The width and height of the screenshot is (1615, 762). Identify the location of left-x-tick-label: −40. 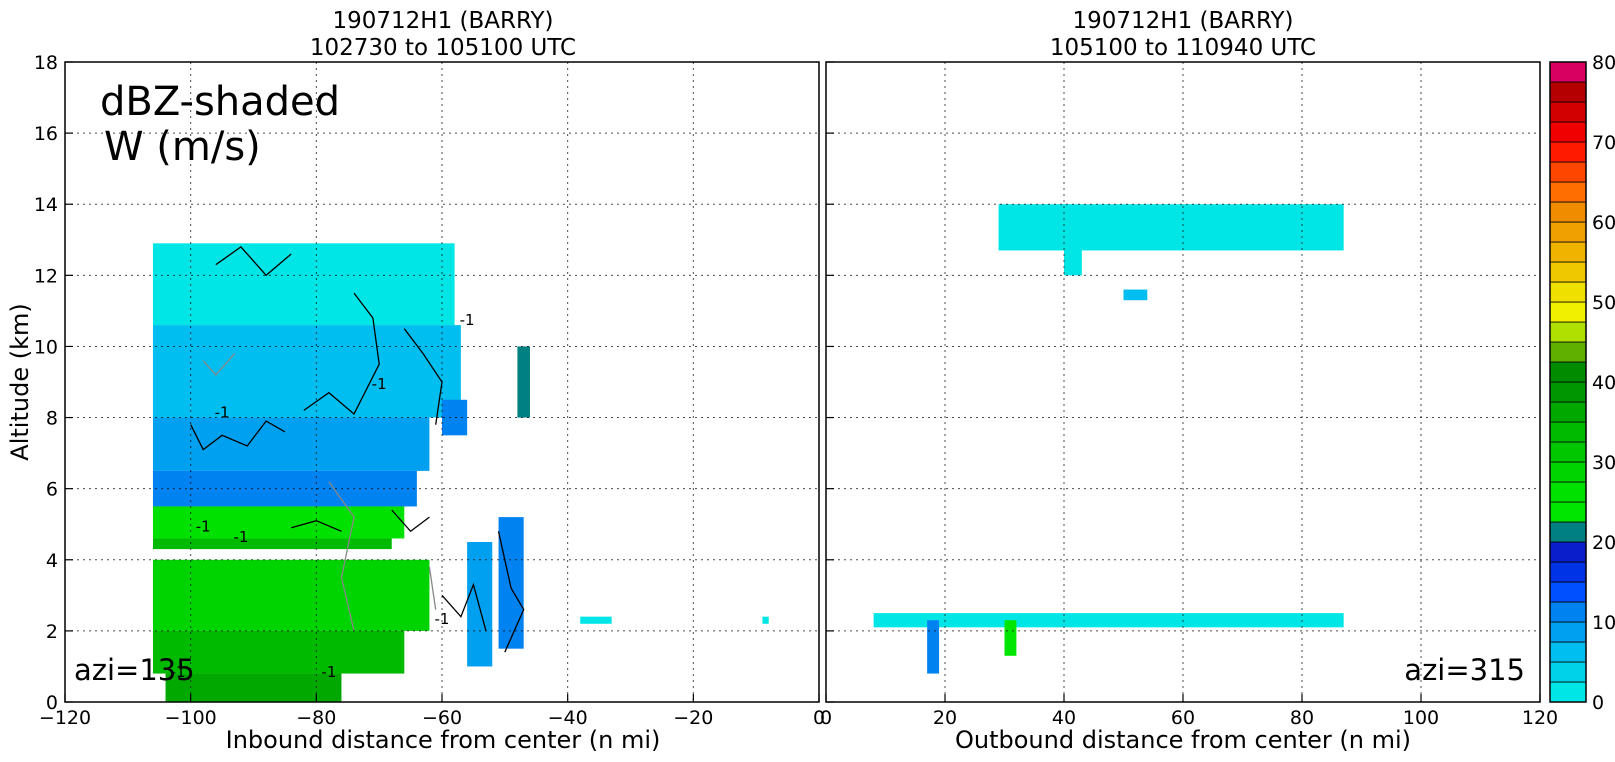
(568, 718).